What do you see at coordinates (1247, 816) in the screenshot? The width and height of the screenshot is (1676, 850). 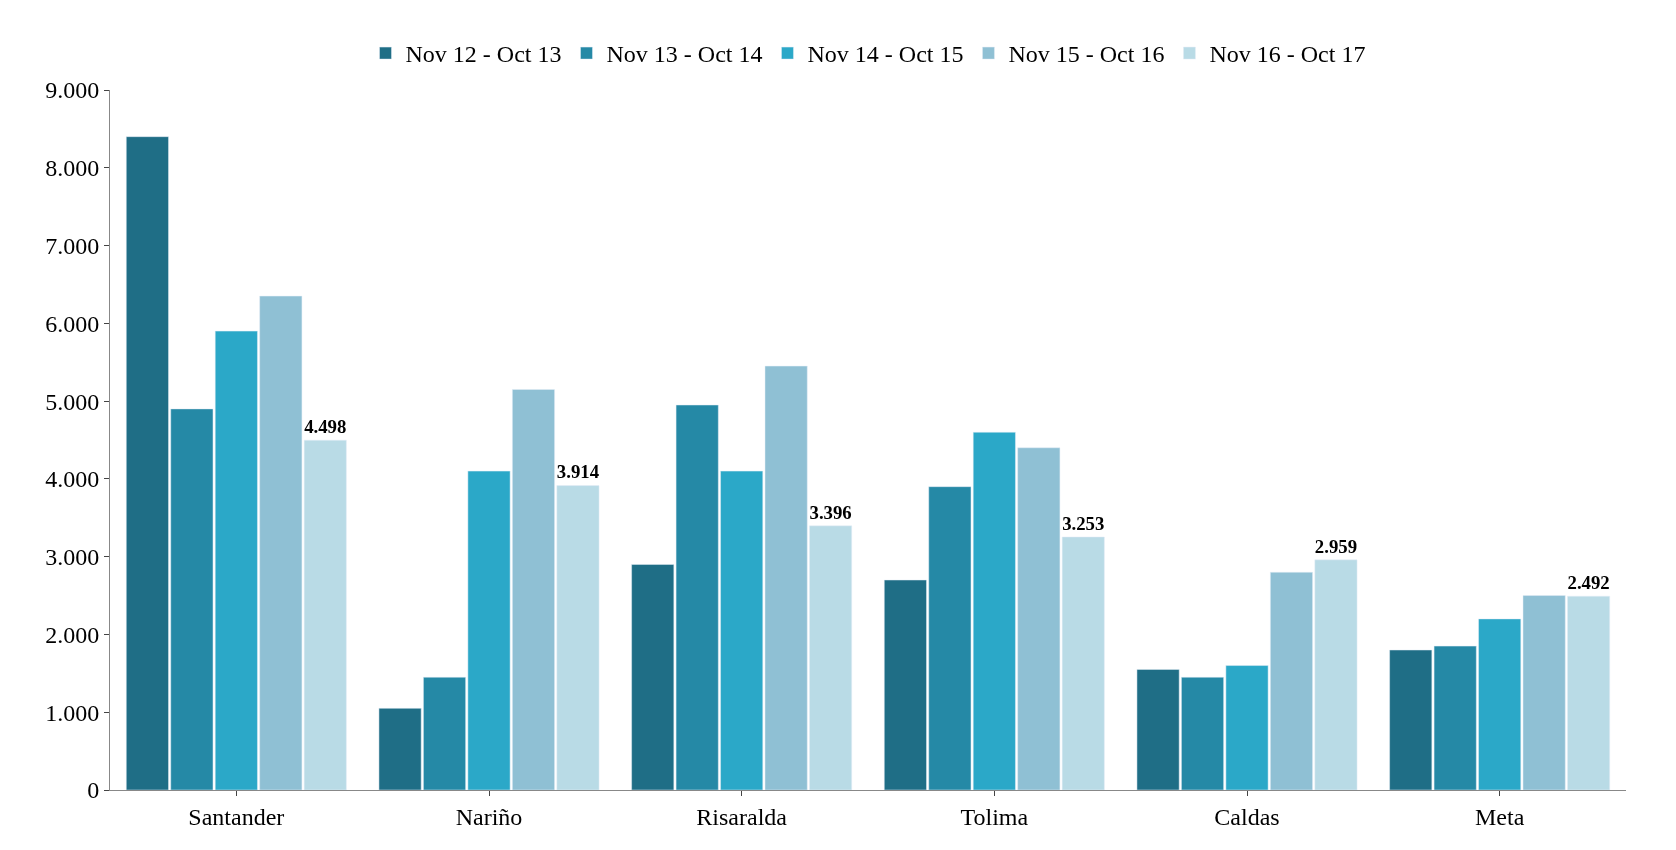 I see `x-tick-label: Caldas` at bounding box center [1247, 816].